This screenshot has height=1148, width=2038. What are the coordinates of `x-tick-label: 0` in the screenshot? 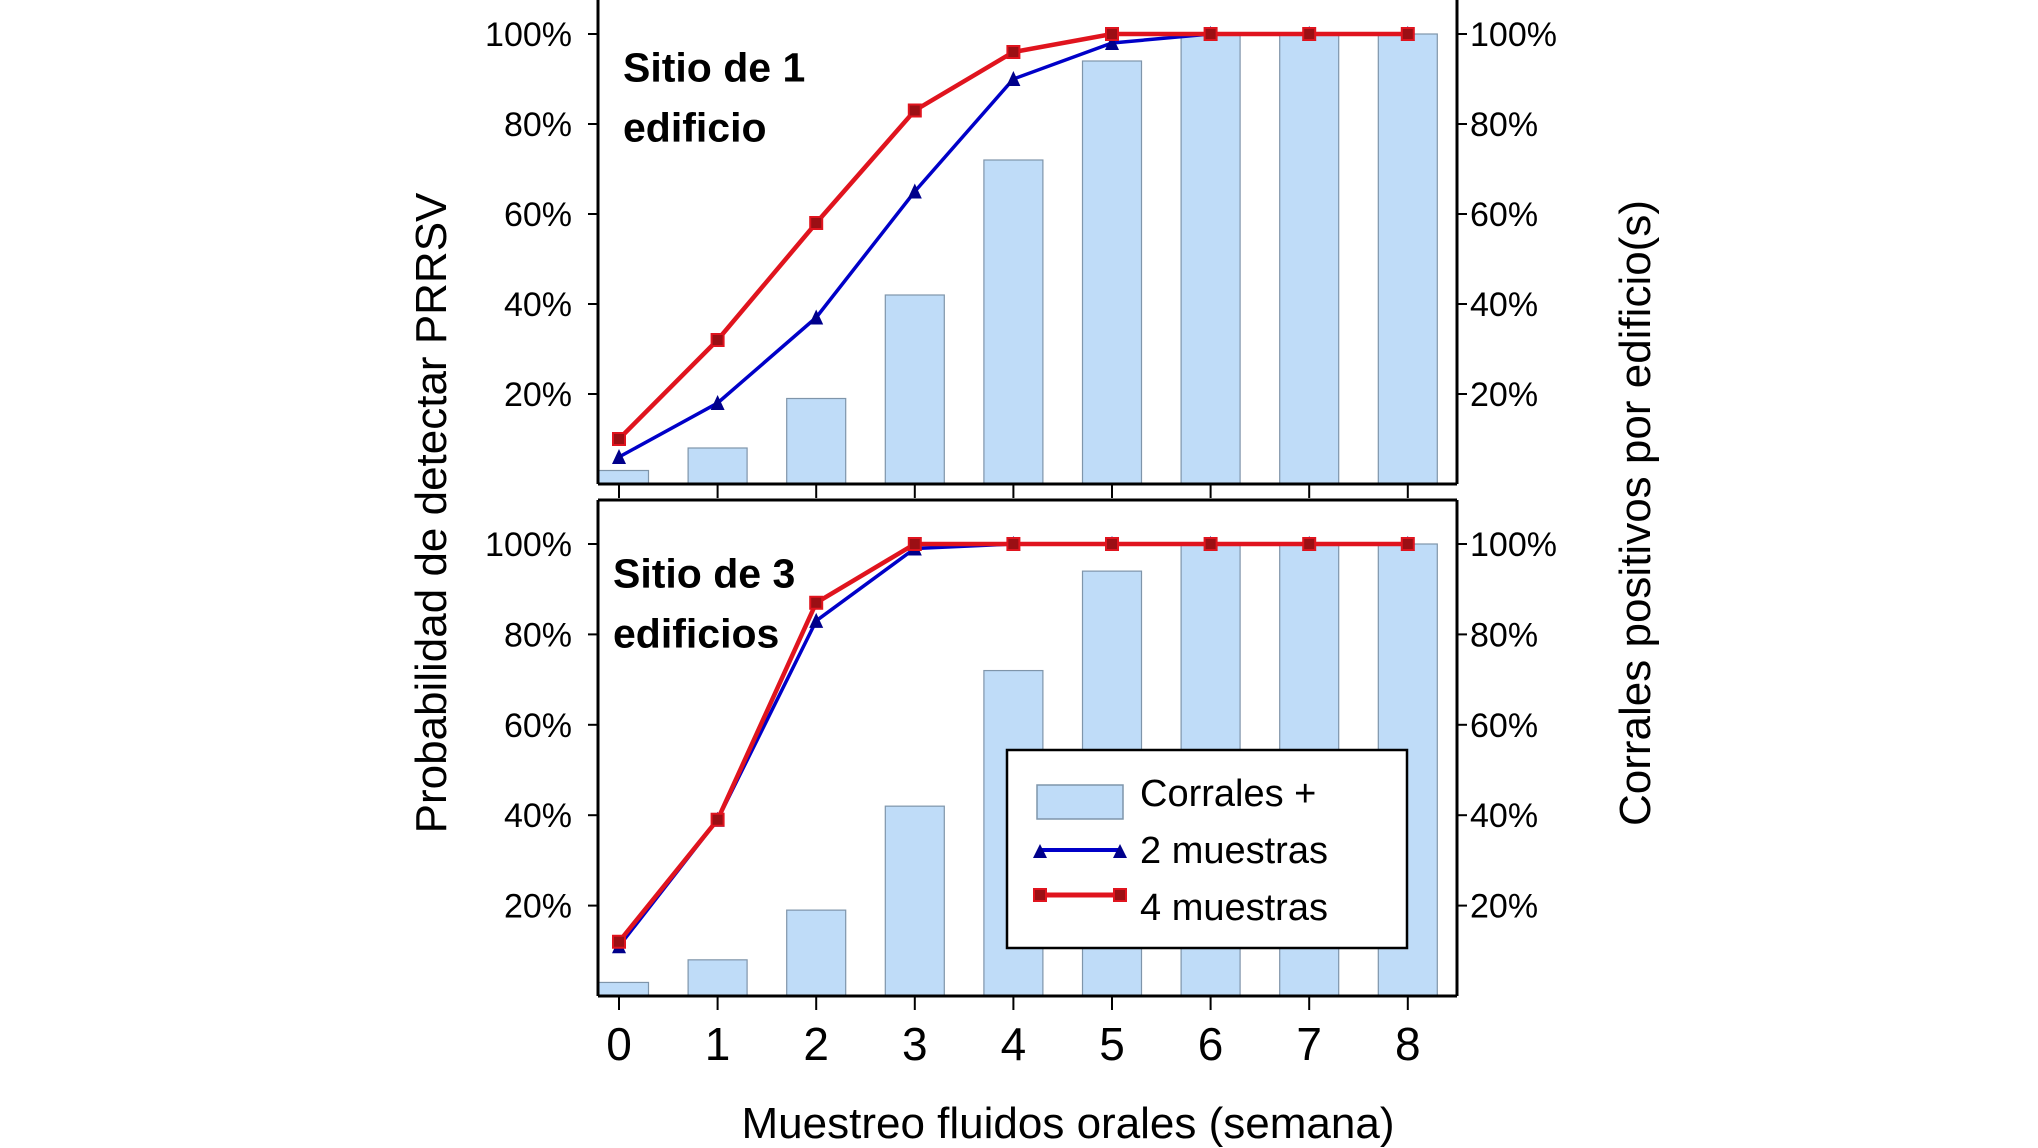 It's located at (619, 1044).